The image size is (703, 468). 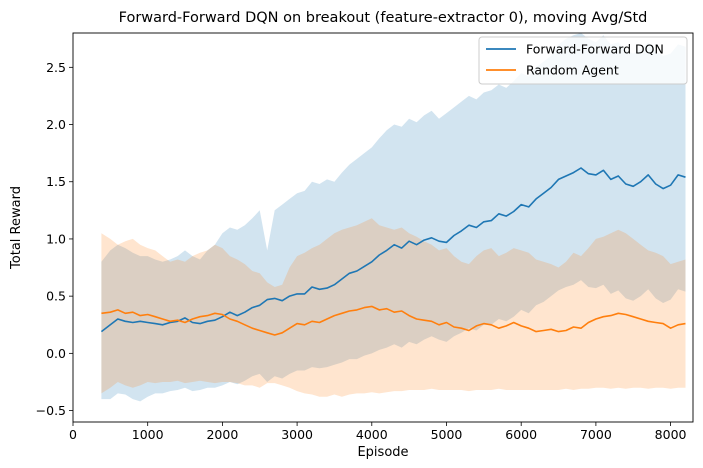 I want to click on y-tick-label: 1.0, so click(x=56, y=238).